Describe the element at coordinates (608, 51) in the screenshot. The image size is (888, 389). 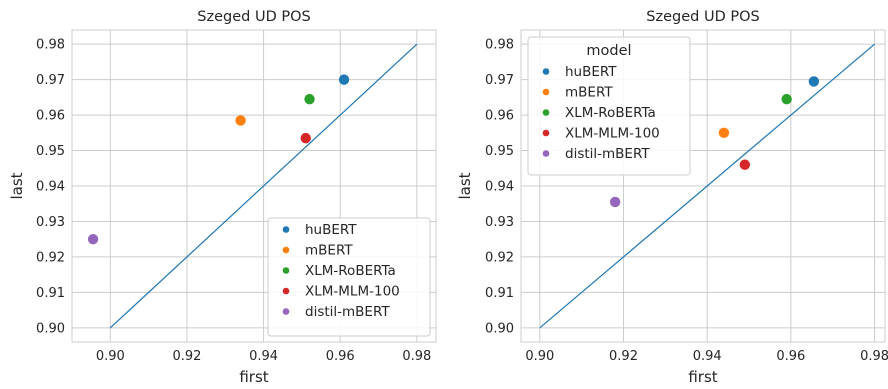
I see `legend-title: model` at that location.